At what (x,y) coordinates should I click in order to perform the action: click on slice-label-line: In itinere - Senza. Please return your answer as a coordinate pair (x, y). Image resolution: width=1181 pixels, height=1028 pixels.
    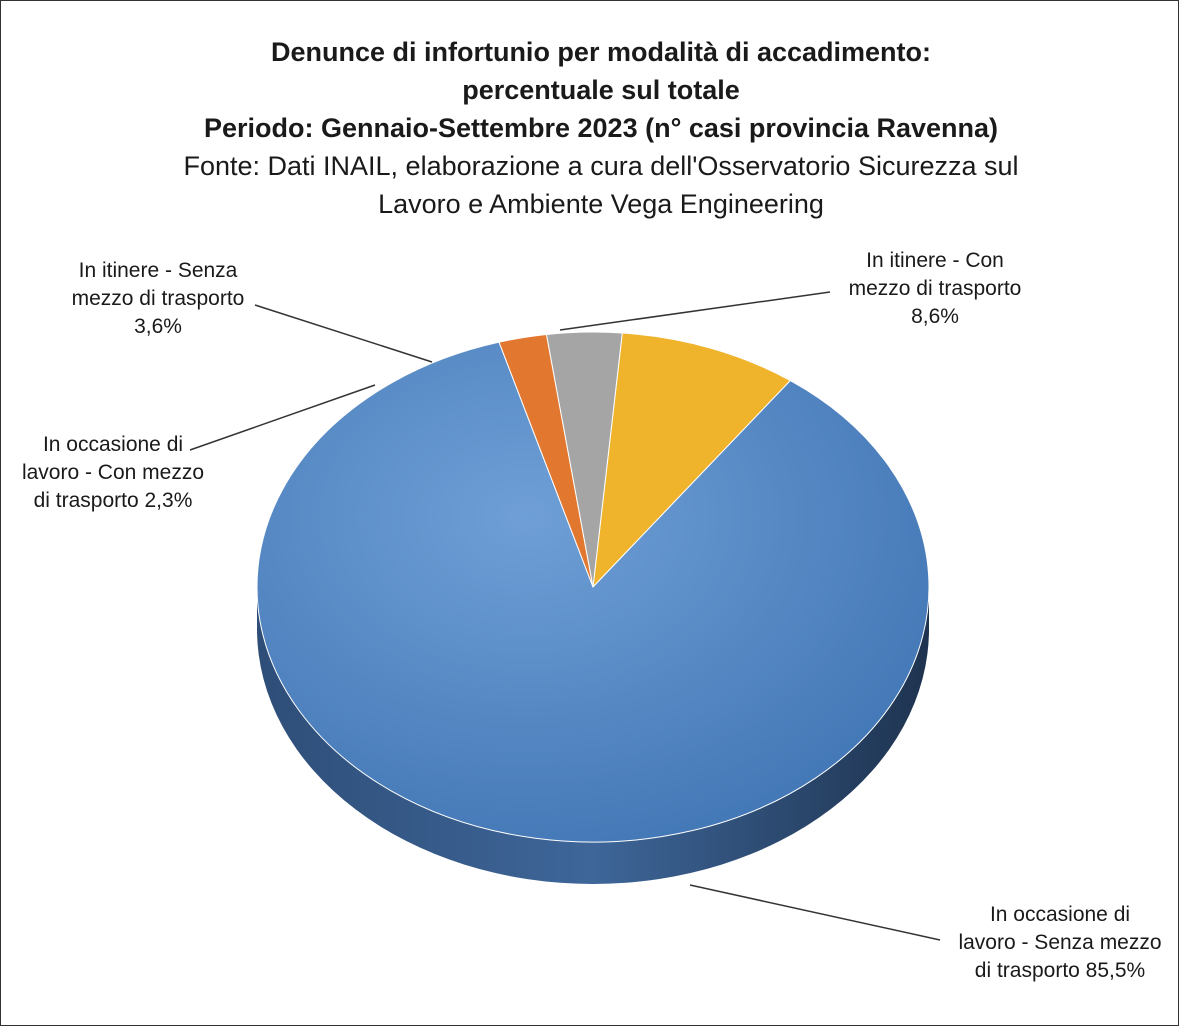
    Looking at the image, I should click on (158, 270).